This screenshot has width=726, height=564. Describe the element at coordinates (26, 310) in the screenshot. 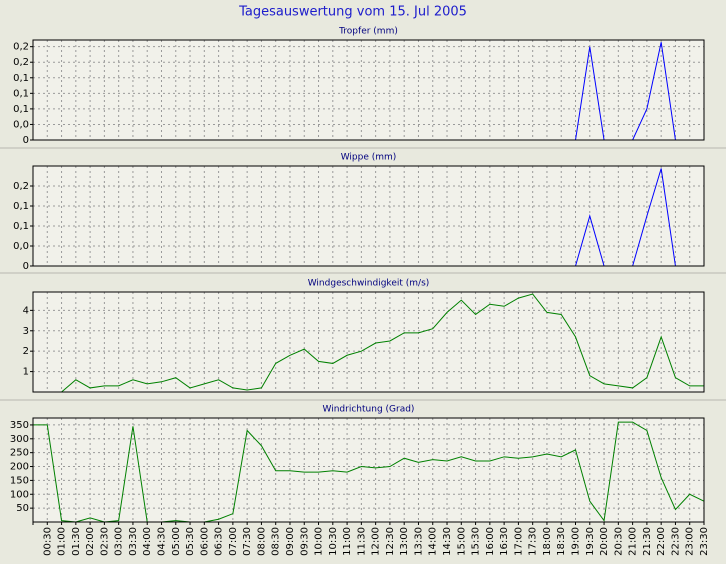

I see `y-tick-label: 4` at that location.